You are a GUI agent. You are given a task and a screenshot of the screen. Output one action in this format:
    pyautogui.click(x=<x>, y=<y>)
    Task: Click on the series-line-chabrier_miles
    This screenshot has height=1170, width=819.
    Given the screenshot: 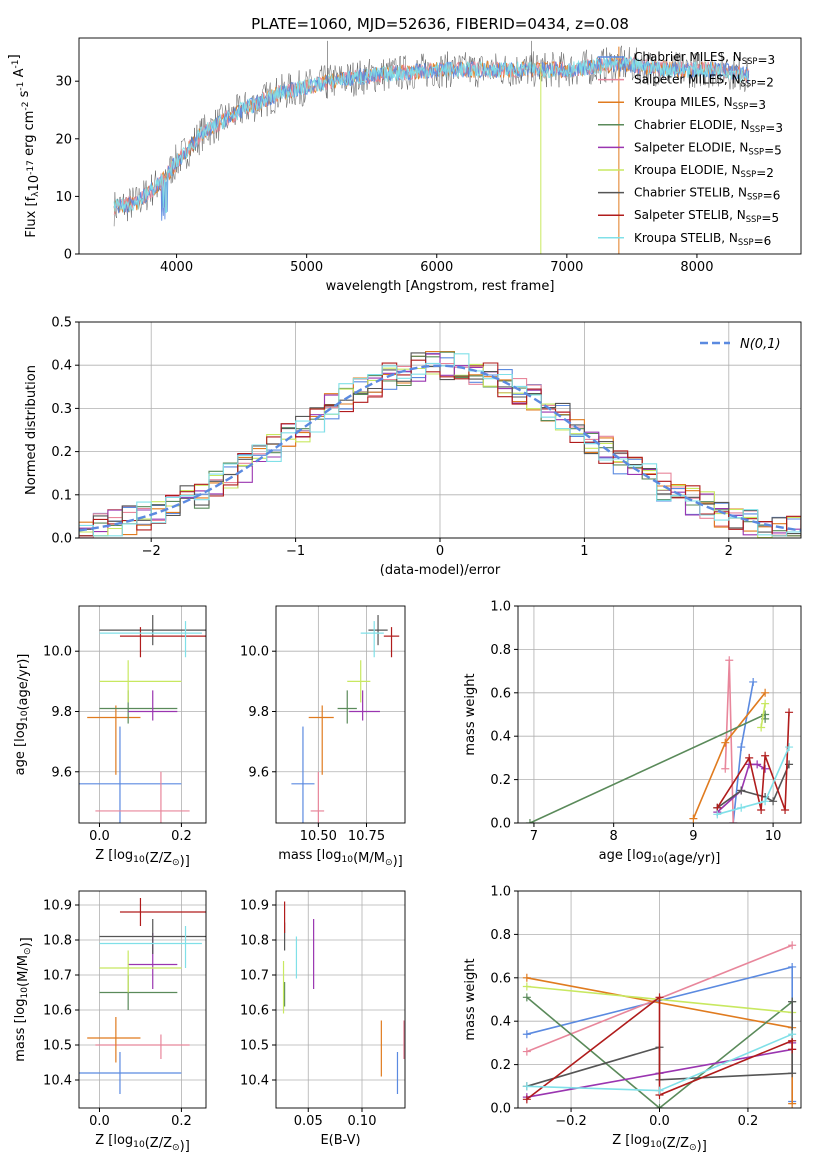 What is the action you would take?
    pyautogui.click(x=743, y=752)
    